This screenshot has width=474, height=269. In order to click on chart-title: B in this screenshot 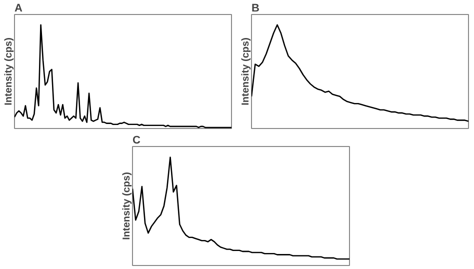, I will do `click(256, 8)`.